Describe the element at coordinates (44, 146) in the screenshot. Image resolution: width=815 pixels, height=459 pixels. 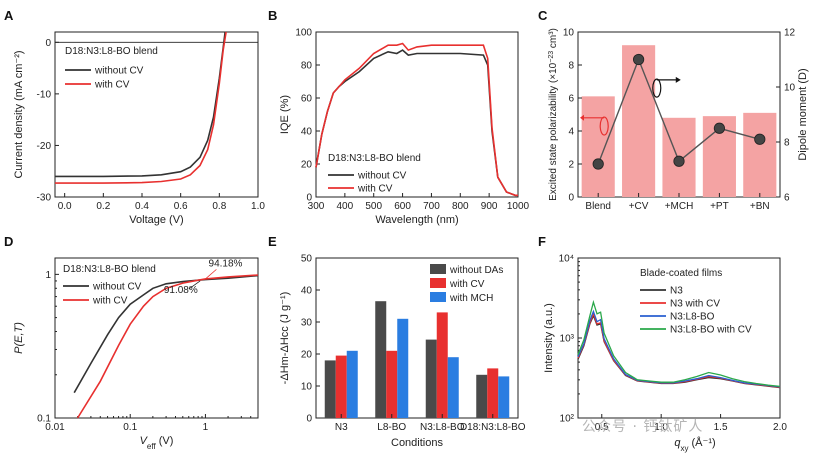
I see `panel-a-ytick-label: -20` at that location.